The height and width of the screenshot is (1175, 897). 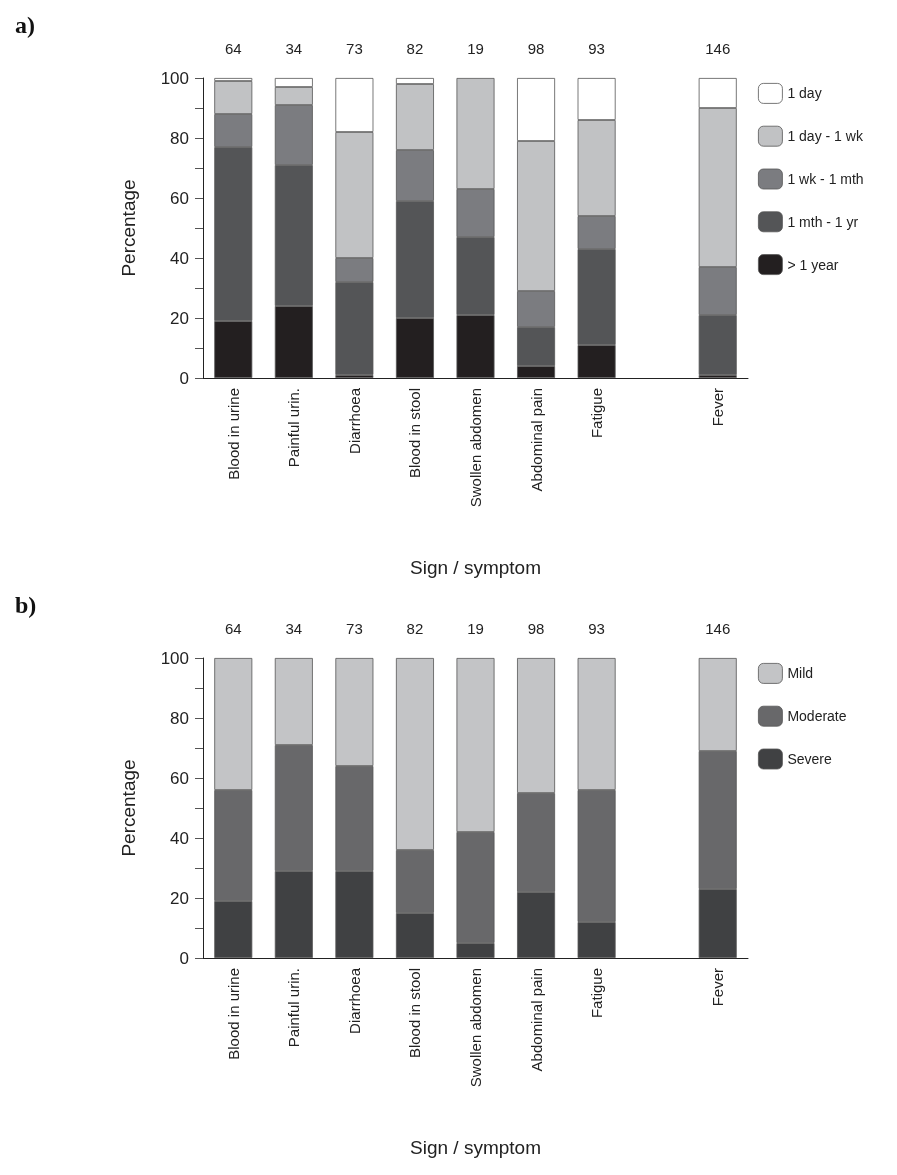 I want to click on legend-label: > 1 year, so click(x=813, y=264).